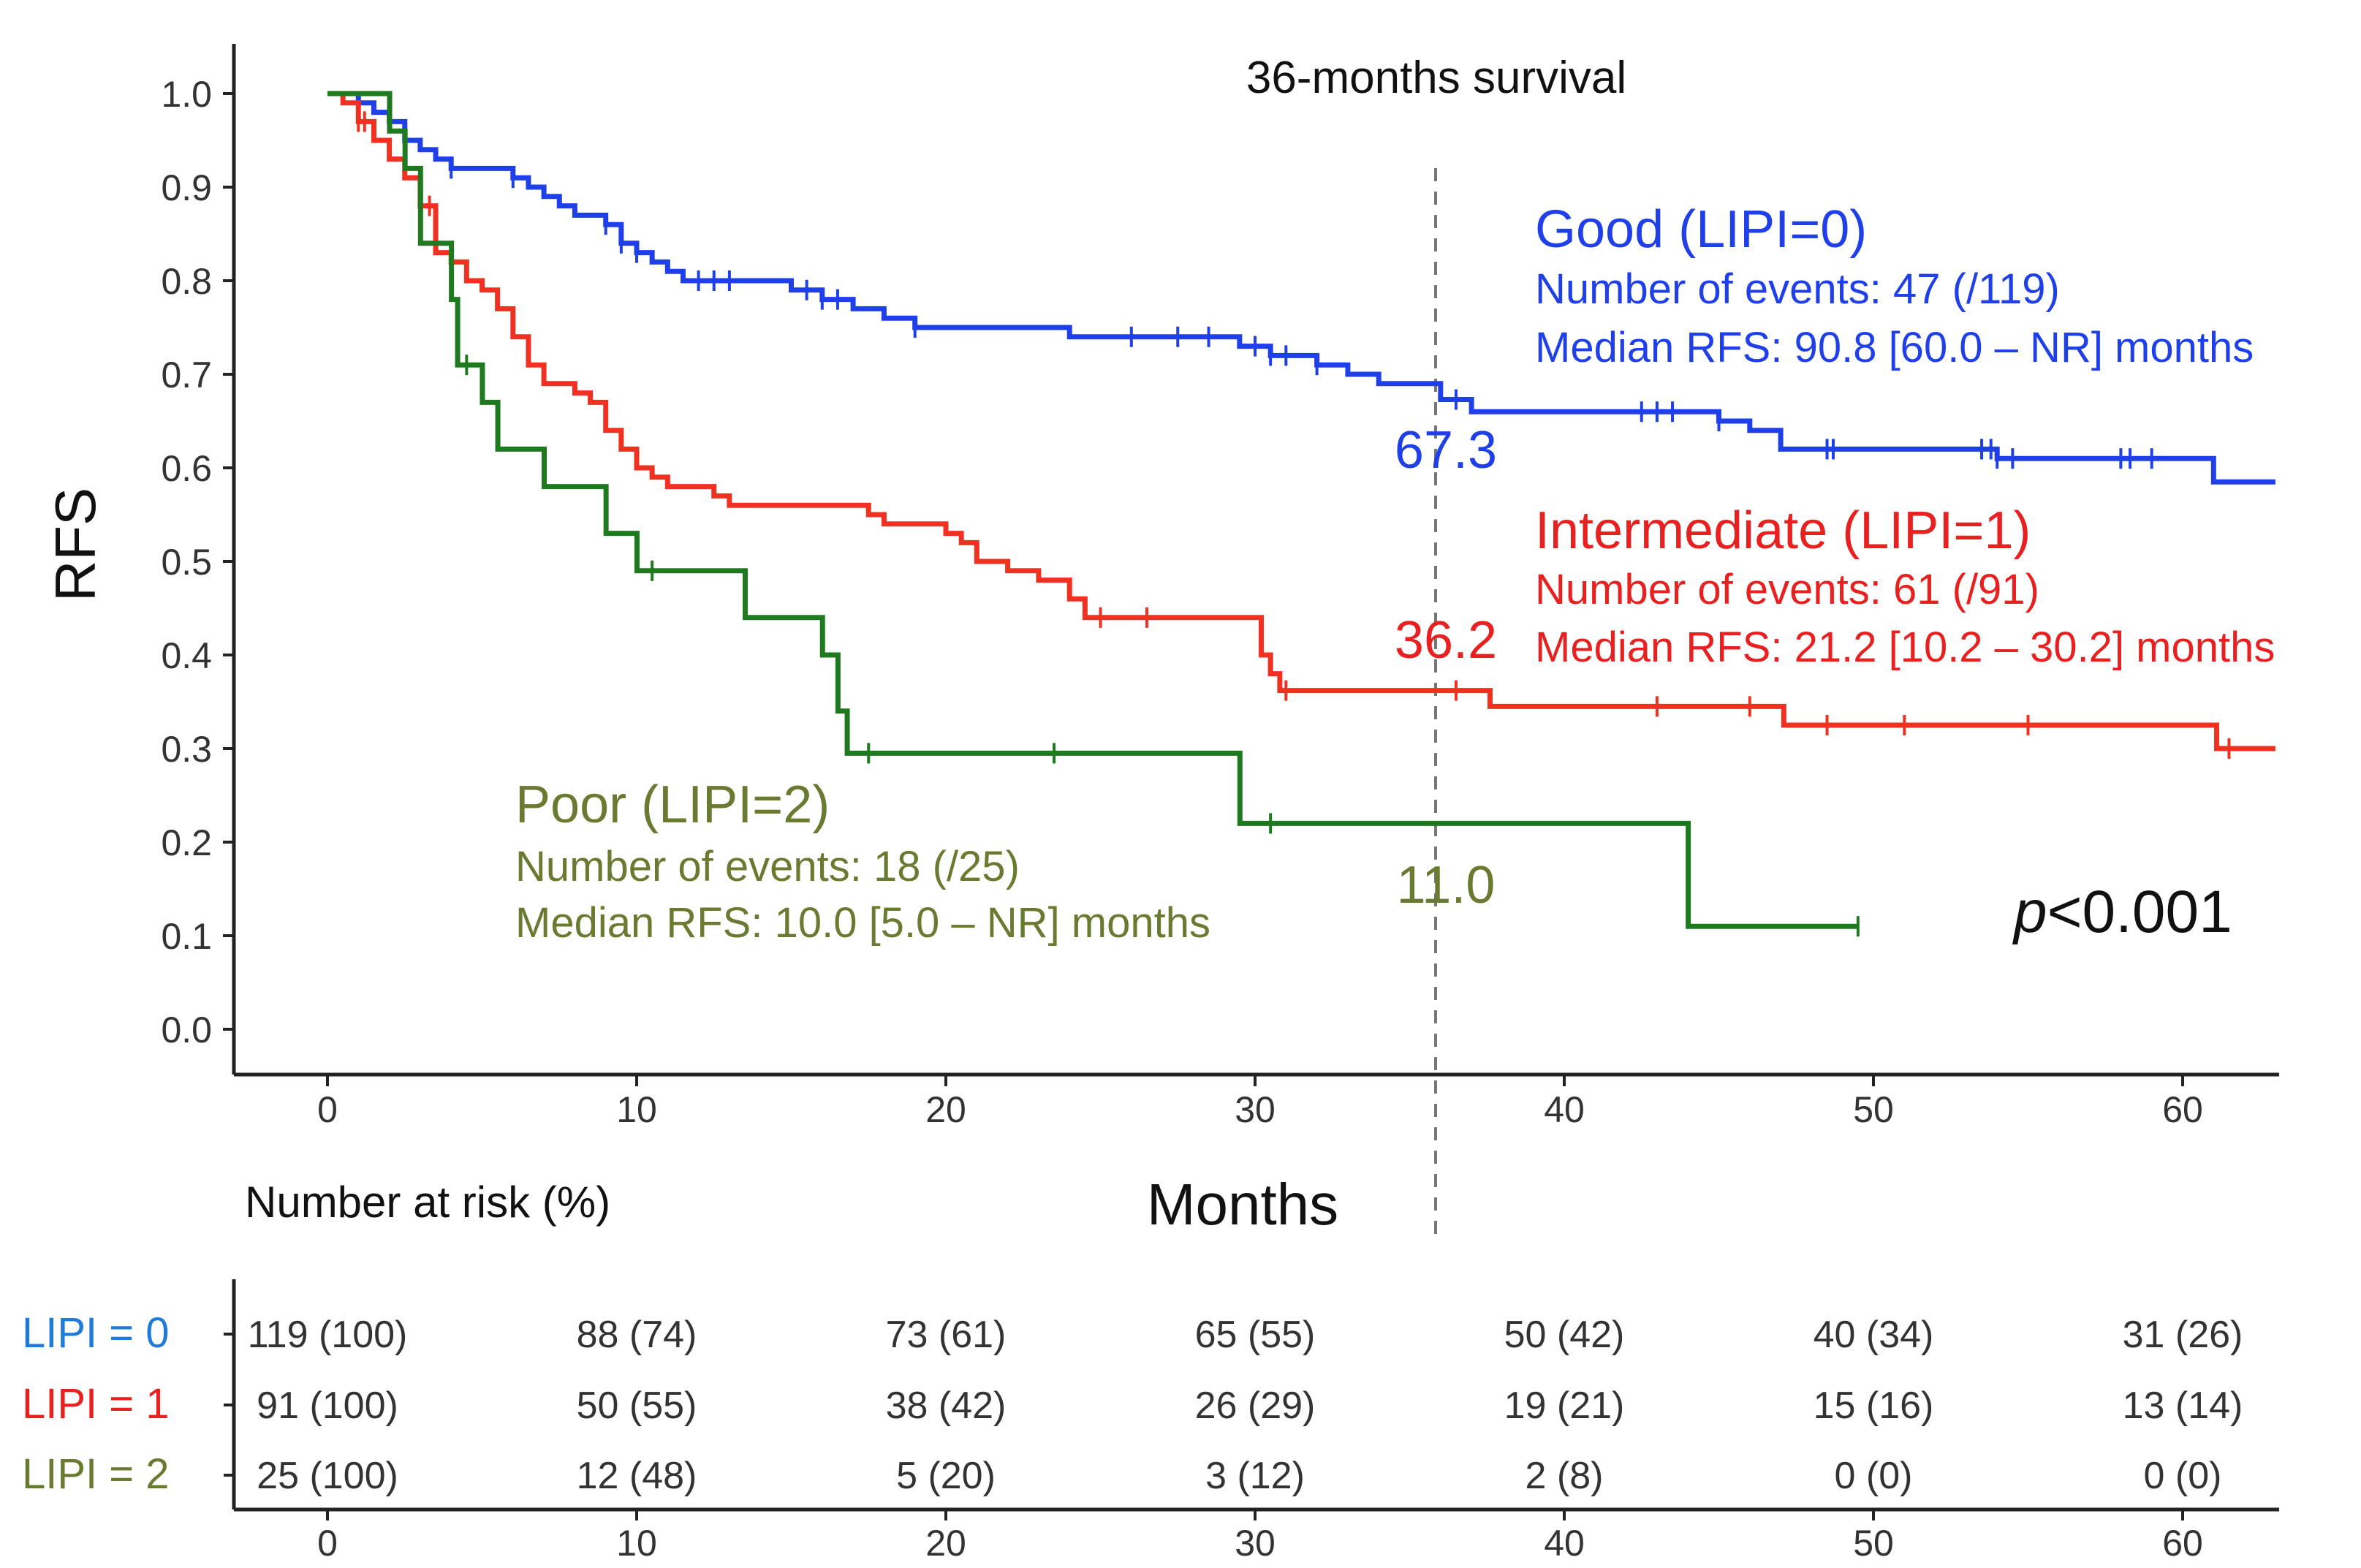 The height and width of the screenshot is (1568, 2361). Describe the element at coordinates (75, 545) in the screenshot. I see `y-axis-label: RFS` at that location.